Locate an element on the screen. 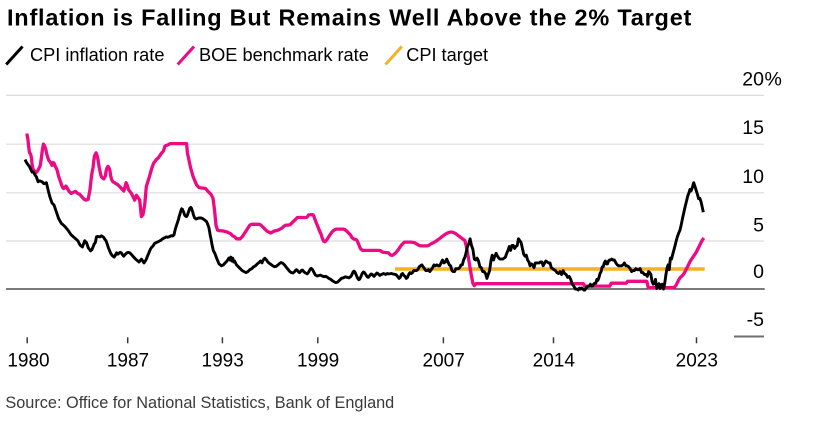 This screenshot has width=837, height=428. svg-text: 1999 is located at coordinates (318, 361).